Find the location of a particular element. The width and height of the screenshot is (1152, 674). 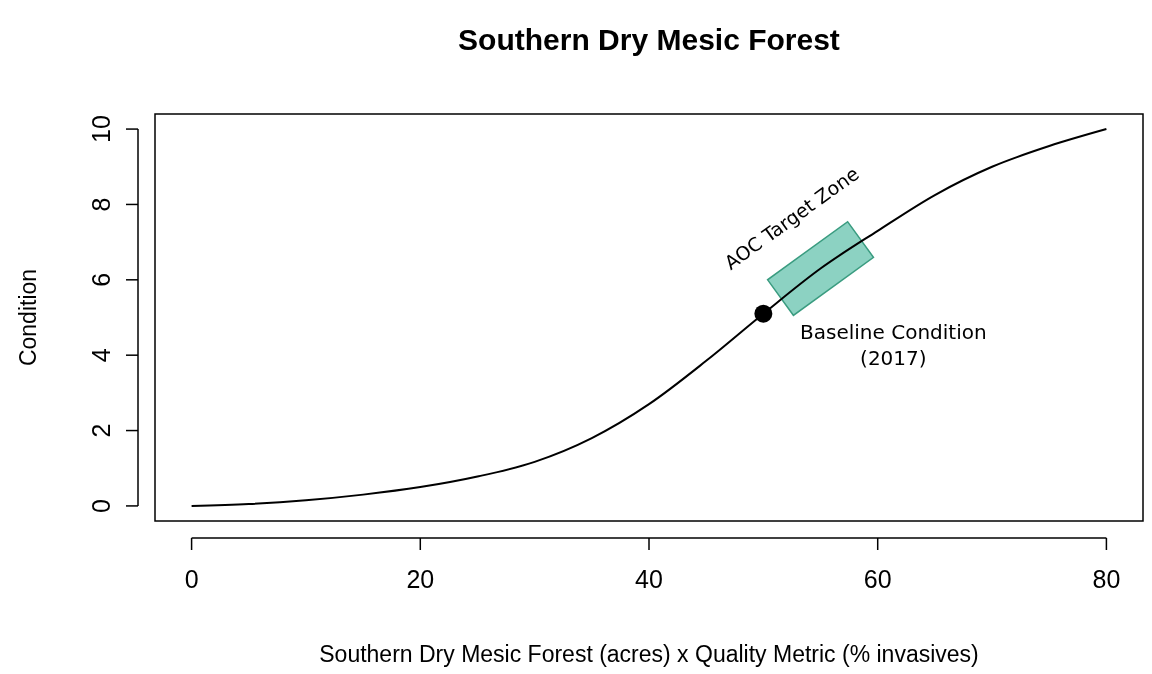

y-tick-label: 8 is located at coordinates (101, 204).